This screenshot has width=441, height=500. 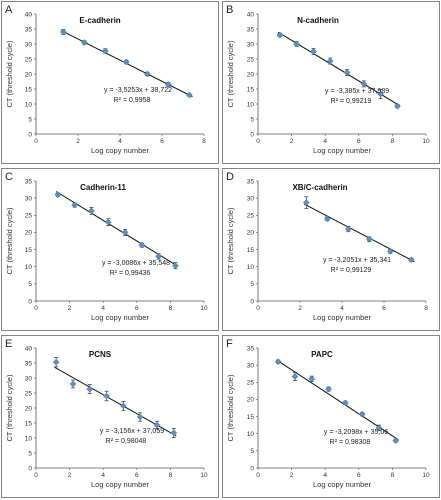 What do you see at coordinates (230, 177) in the screenshot?
I see `panel-letter: D` at bounding box center [230, 177].